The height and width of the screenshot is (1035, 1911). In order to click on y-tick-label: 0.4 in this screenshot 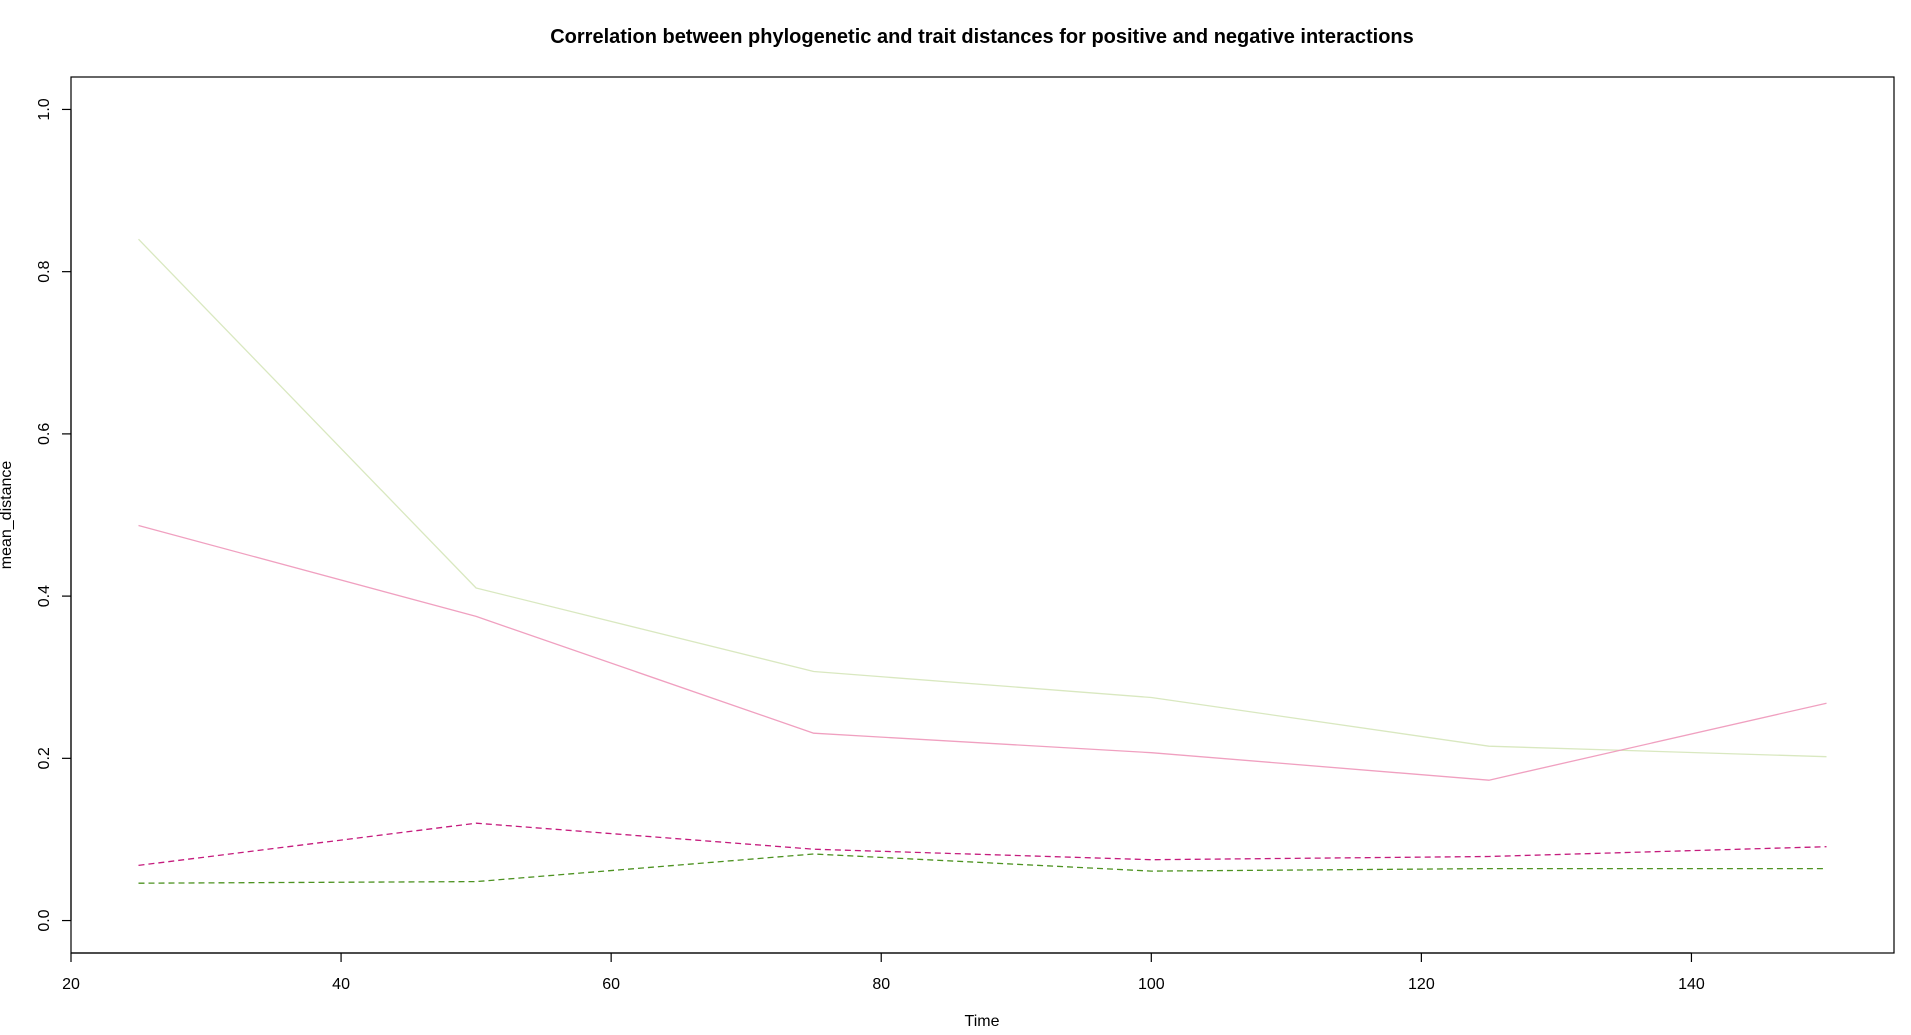, I will do `click(44, 596)`.